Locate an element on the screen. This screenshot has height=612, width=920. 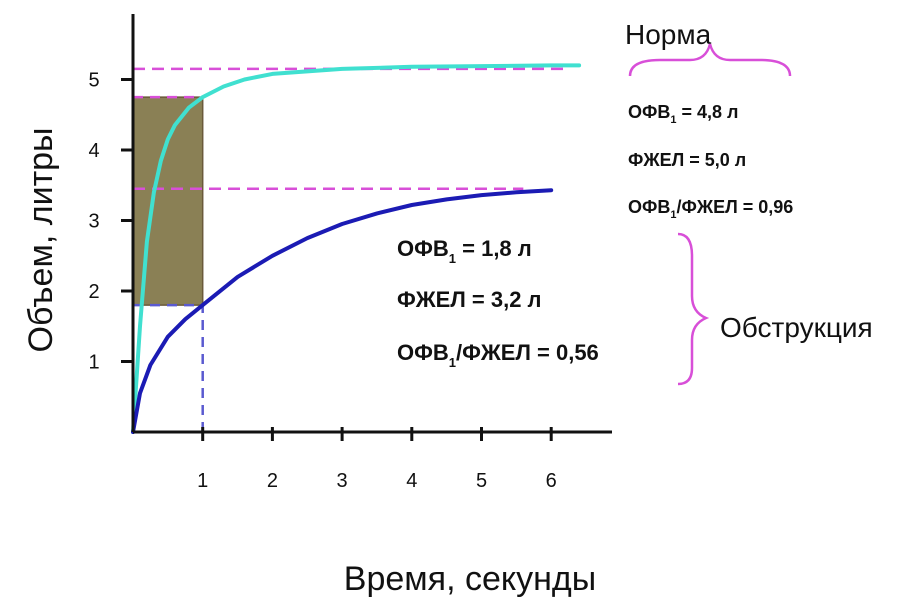
obstruction-annotation-line: ОФВ1/ФЖЕЛ = 0,56 is located at coordinates (498, 355).